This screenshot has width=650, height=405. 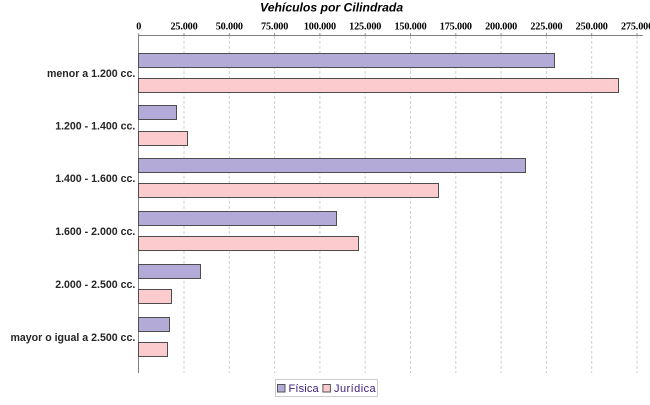 What do you see at coordinates (72, 338) in the screenshot?
I see `svg-text: mayor o igual a 2.500 cc.` at bounding box center [72, 338].